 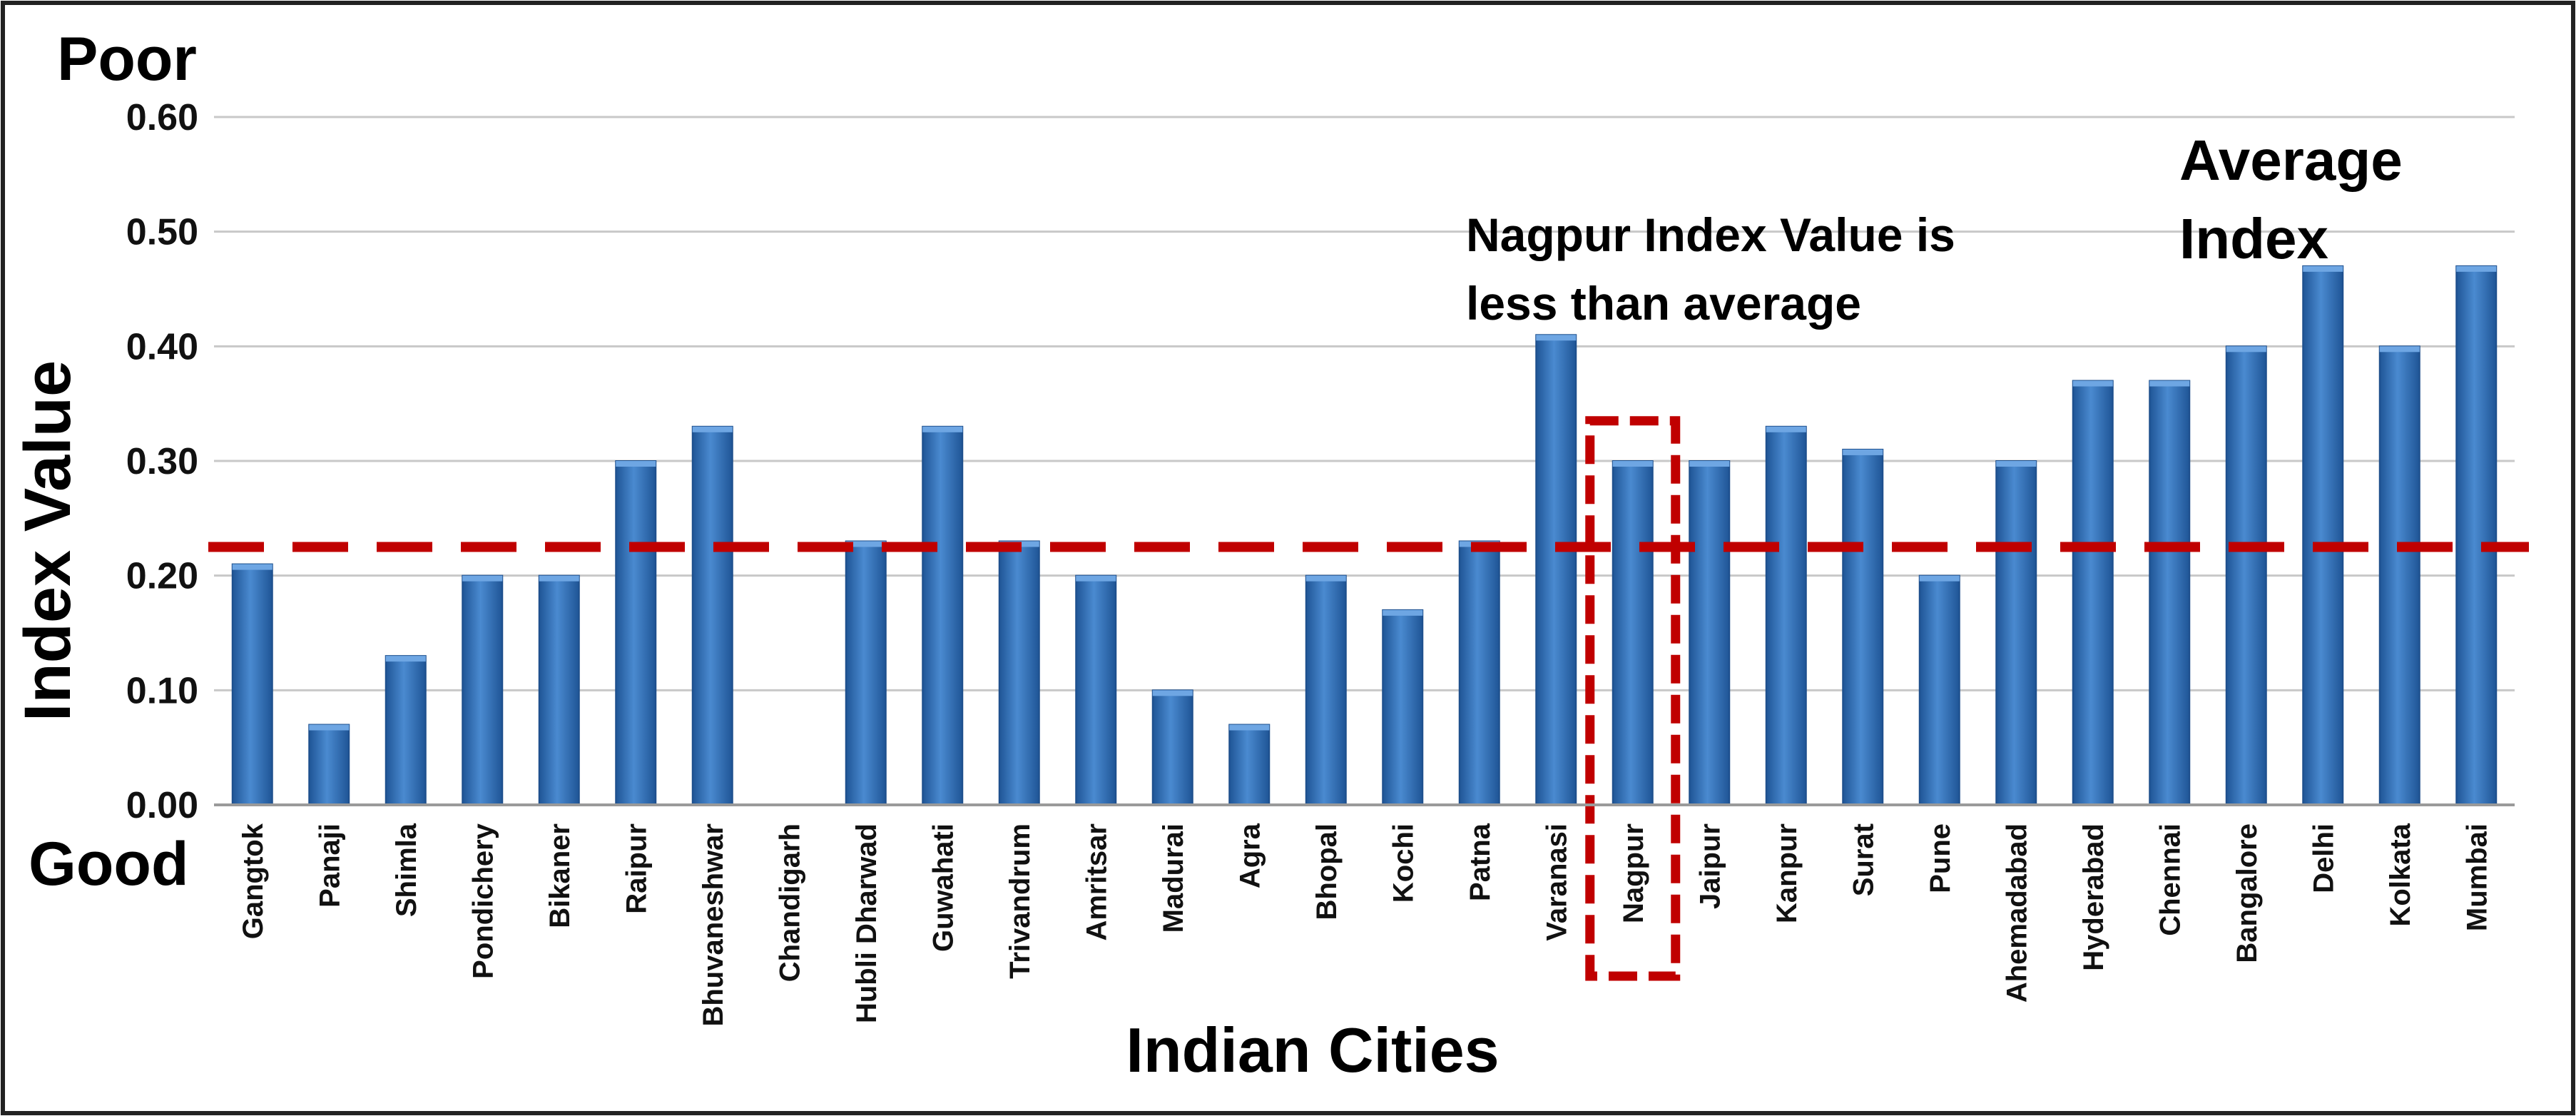 I want to click on x-tick-label: Chandigarh, so click(x=789, y=902).